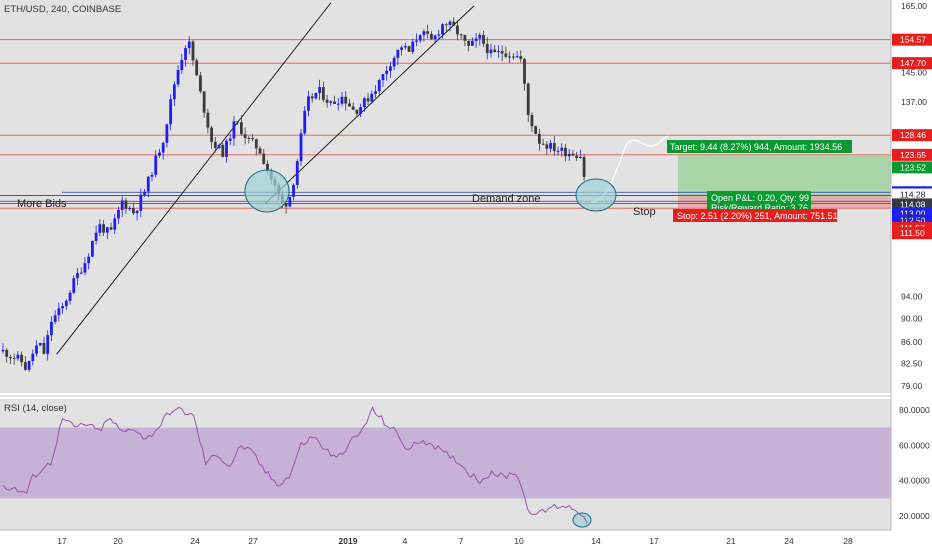 This screenshot has height=555, width=932. I want to click on target-info-box, so click(759, 146).